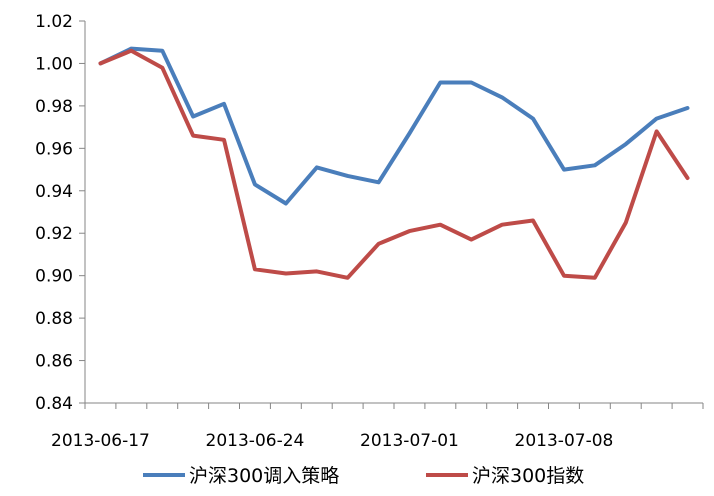 This screenshot has width=714, height=496. What do you see at coordinates (264, 476) in the screenshot?
I see `legend-label: 沪深300调入策略` at bounding box center [264, 476].